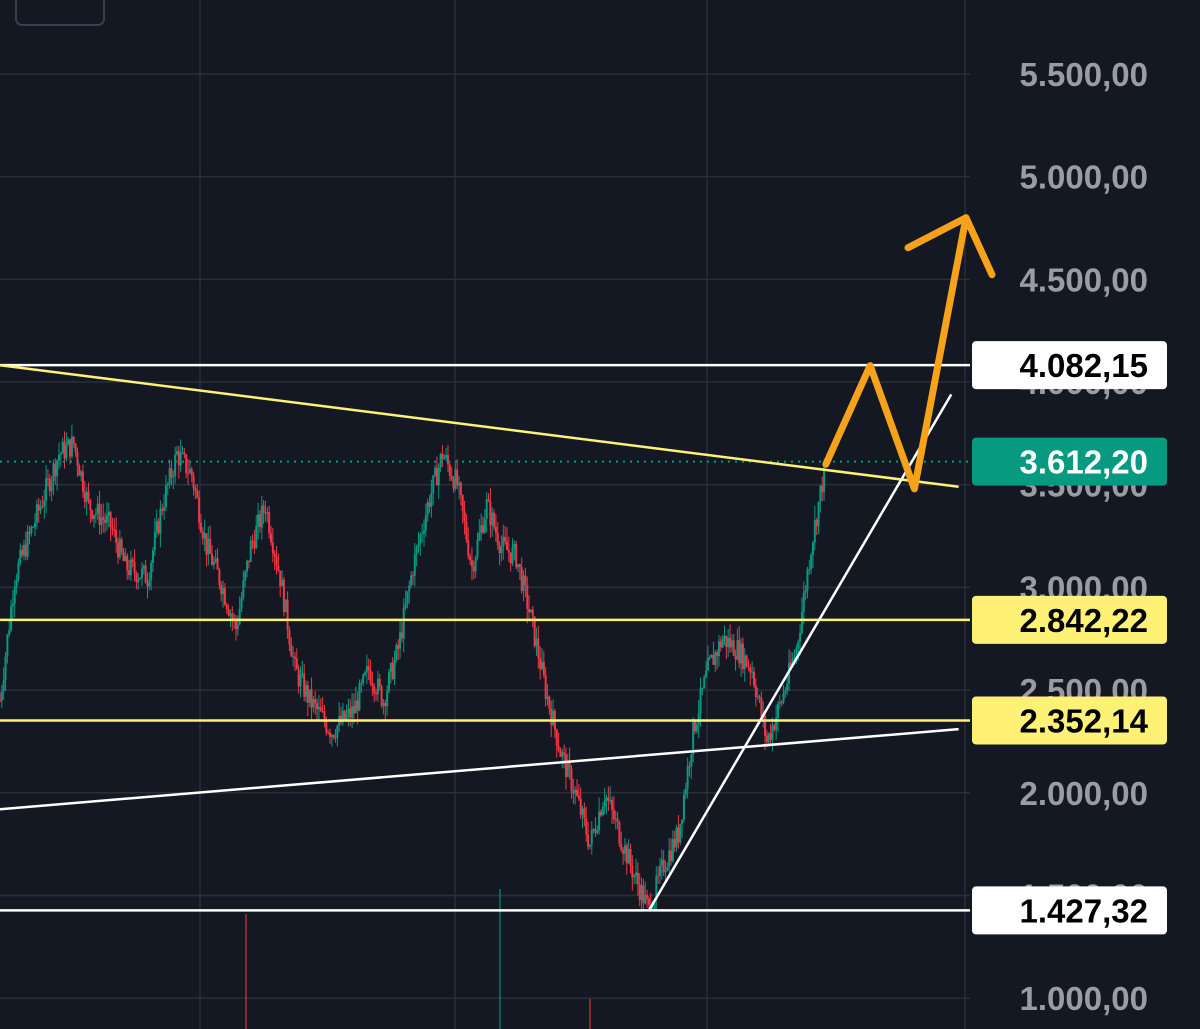  What do you see at coordinates (800, 652) in the screenshot?
I see `trendline-steep-support` at bounding box center [800, 652].